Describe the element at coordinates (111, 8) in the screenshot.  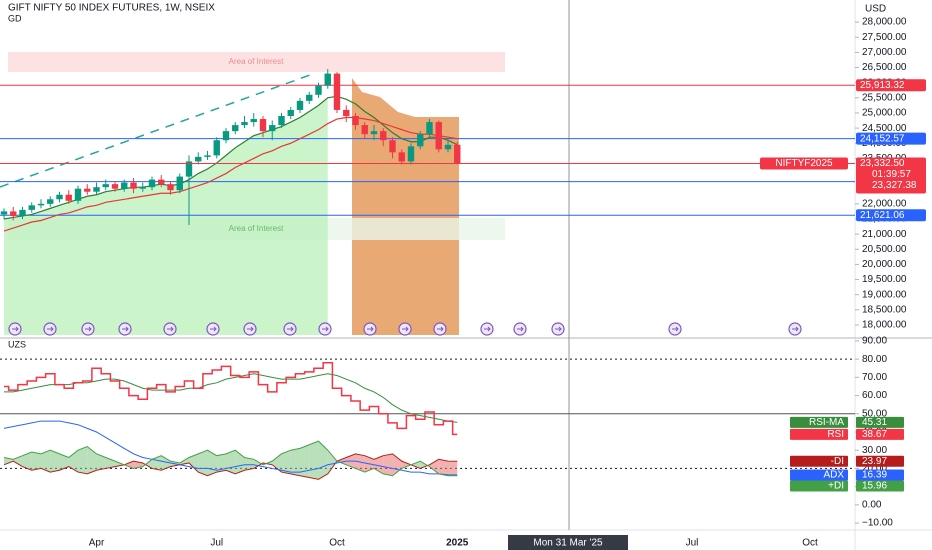
I see `symbol-title: GIFT NIFTY 50 INDEX FUTURES, 1W, NSEIX` at that location.